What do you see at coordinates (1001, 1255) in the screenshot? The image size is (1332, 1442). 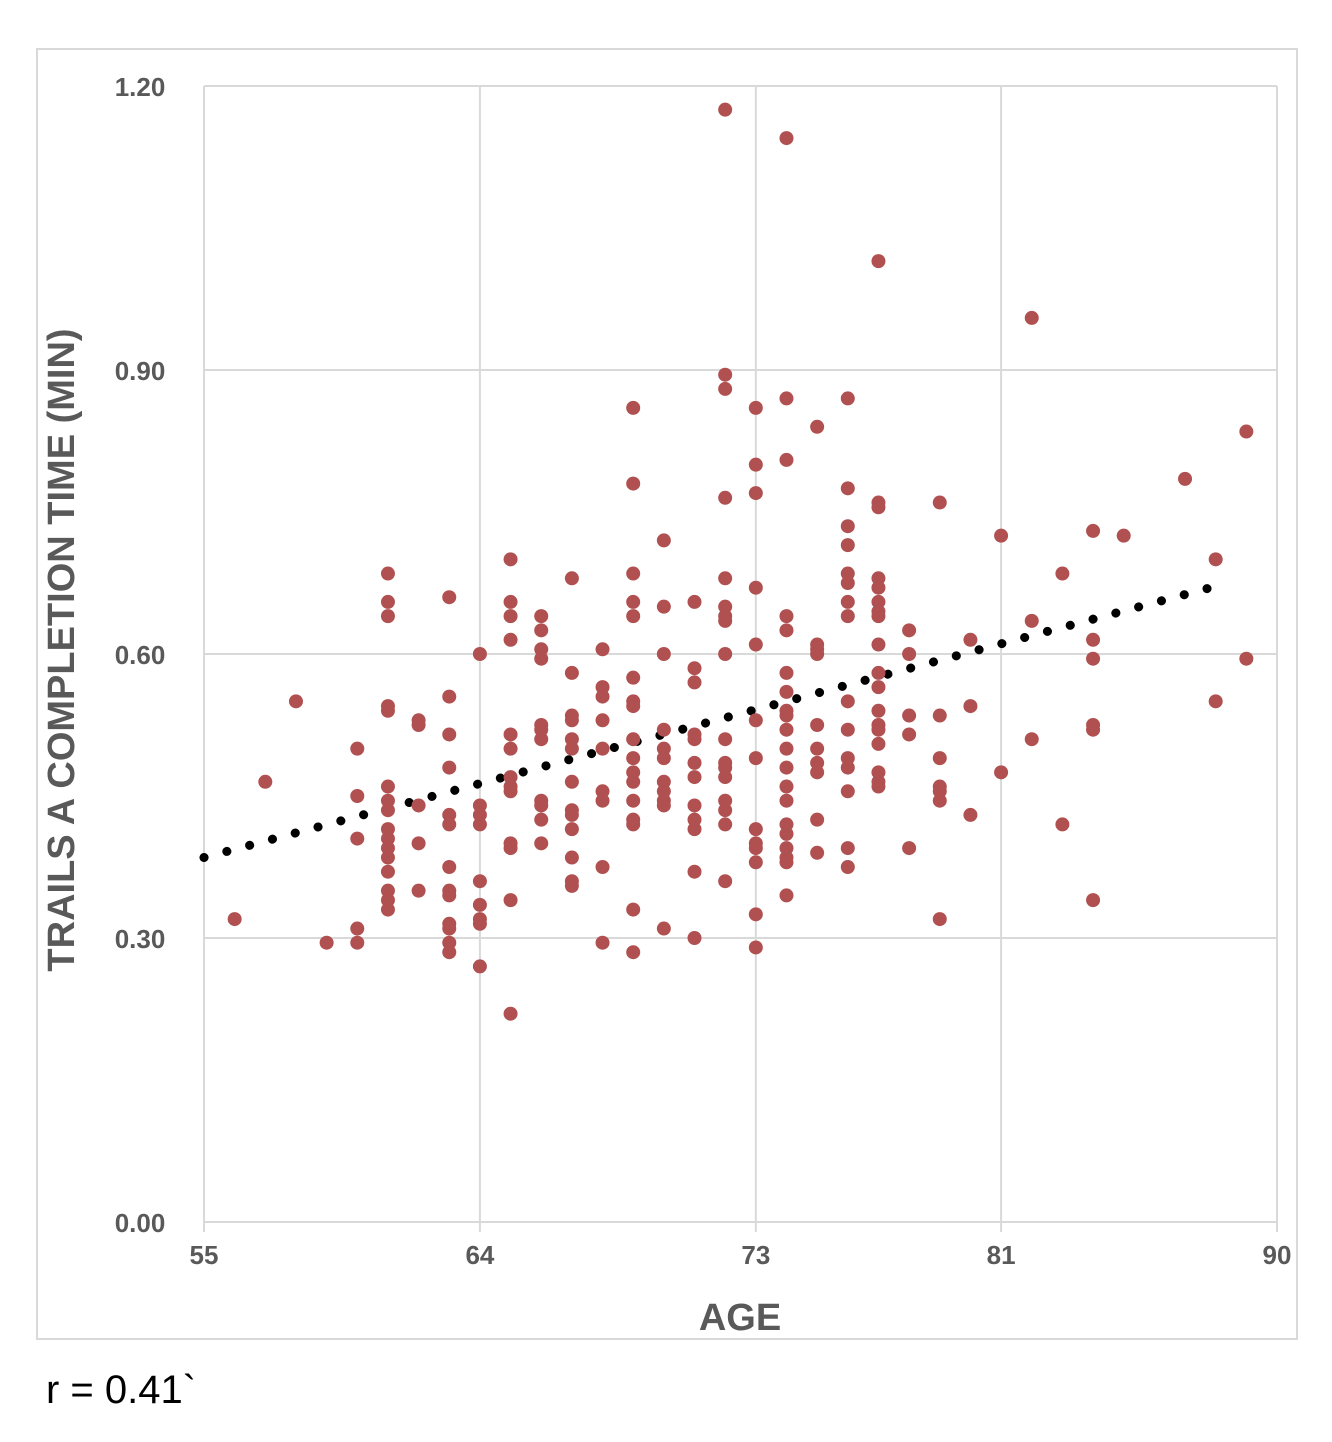 I see `x-tick-label: 81` at bounding box center [1001, 1255].